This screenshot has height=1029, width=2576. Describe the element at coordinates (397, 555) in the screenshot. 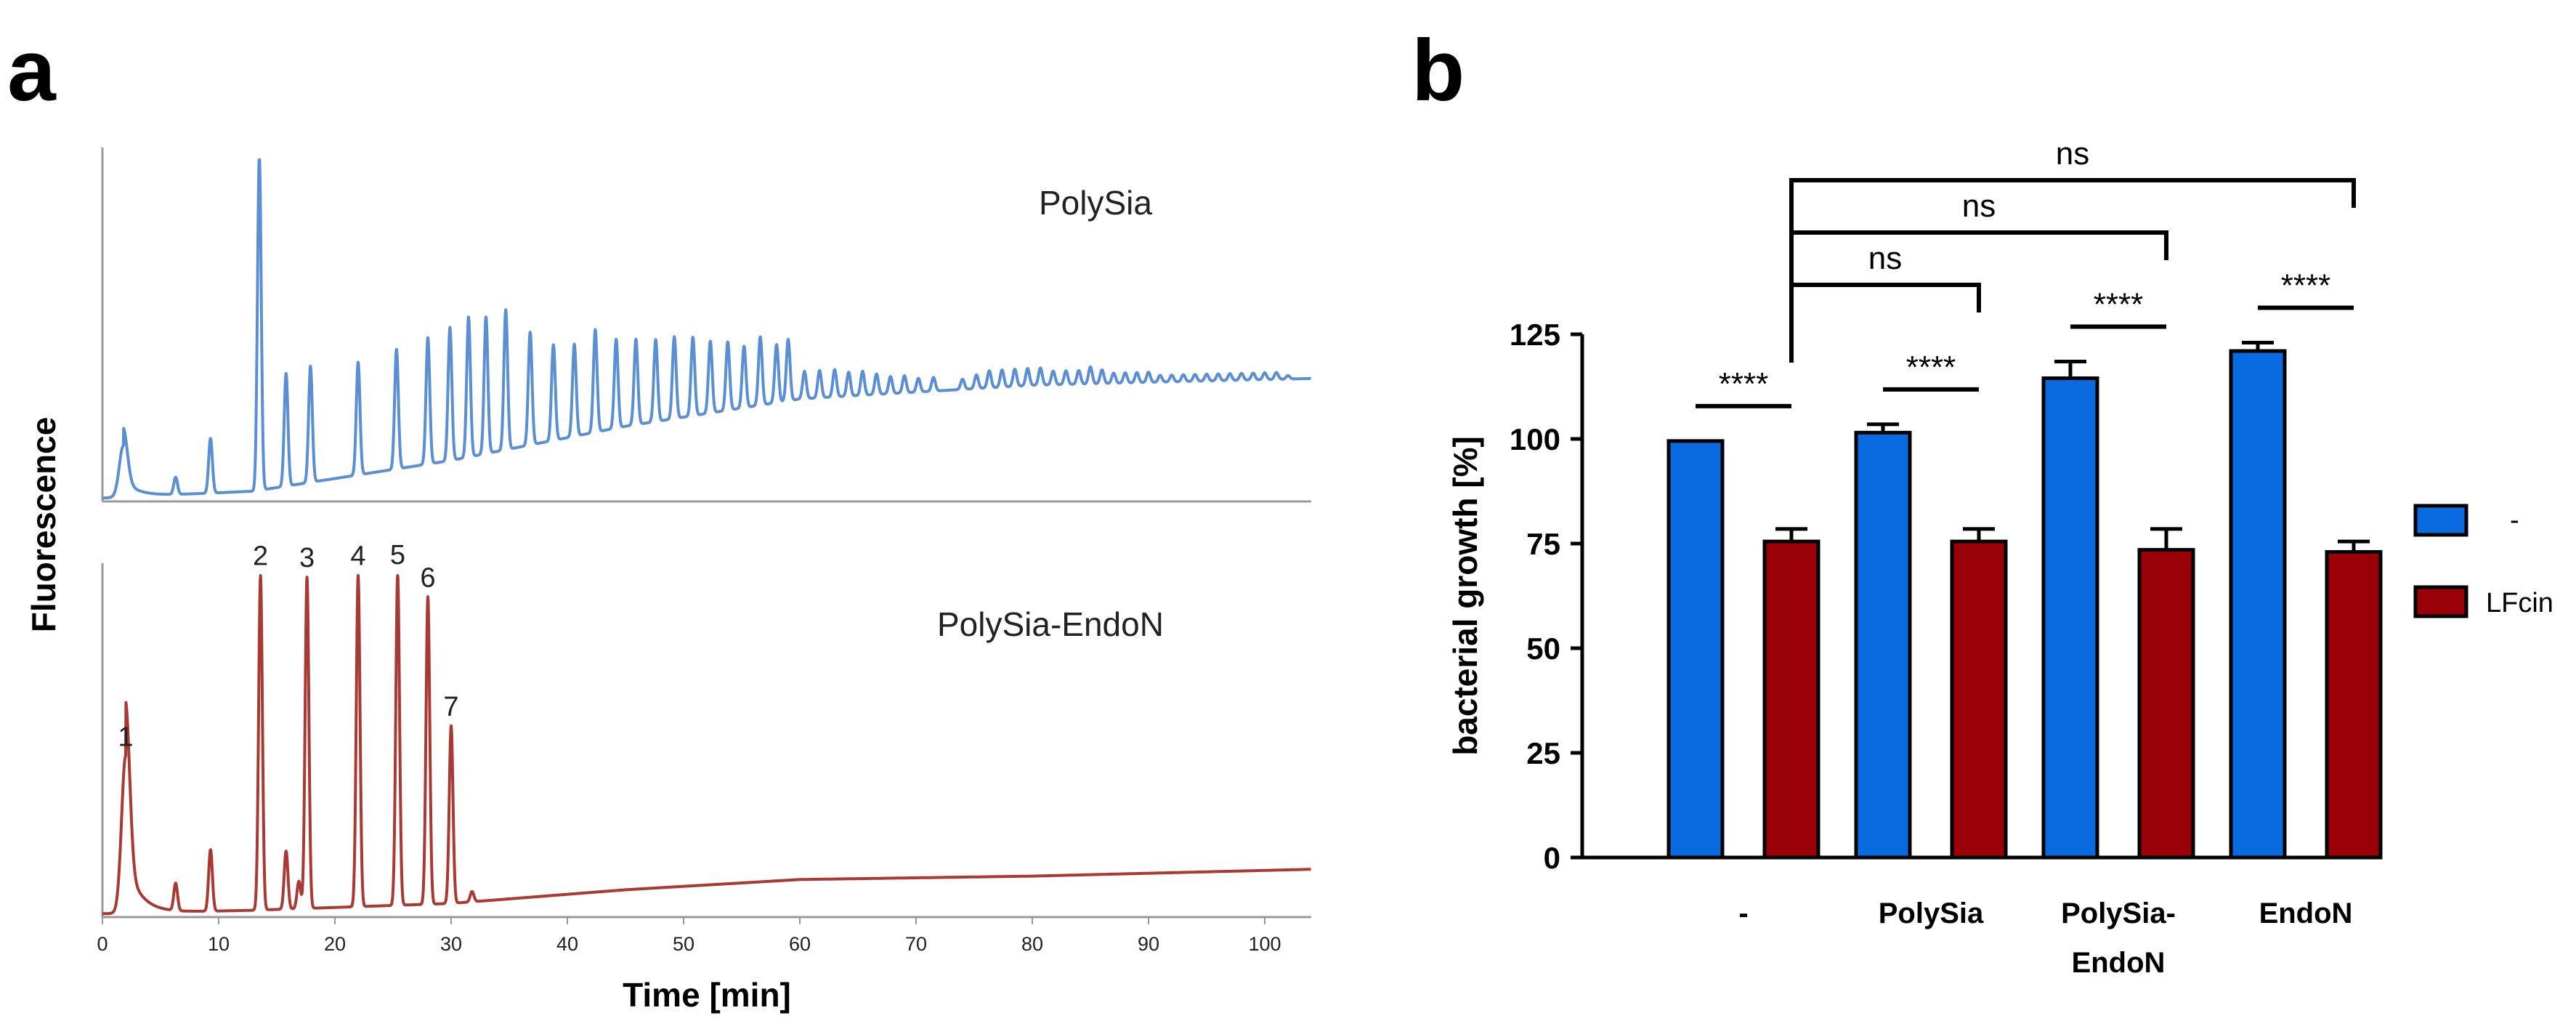

I see `peak-label: 5` at that location.